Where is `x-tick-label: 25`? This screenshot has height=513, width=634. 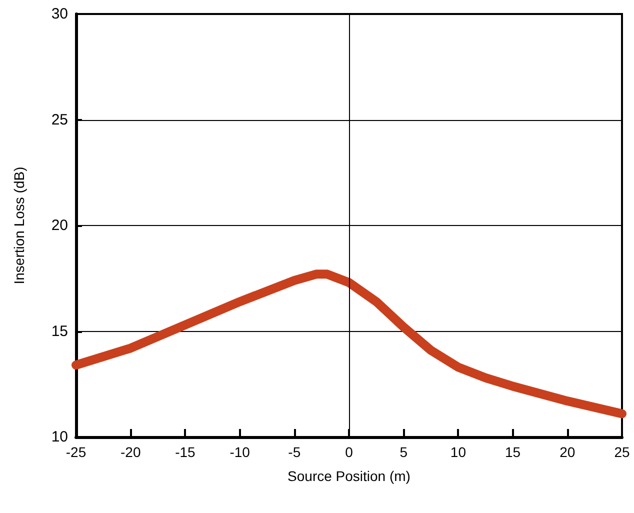
x-tick-label: 25 is located at coordinates (622, 452).